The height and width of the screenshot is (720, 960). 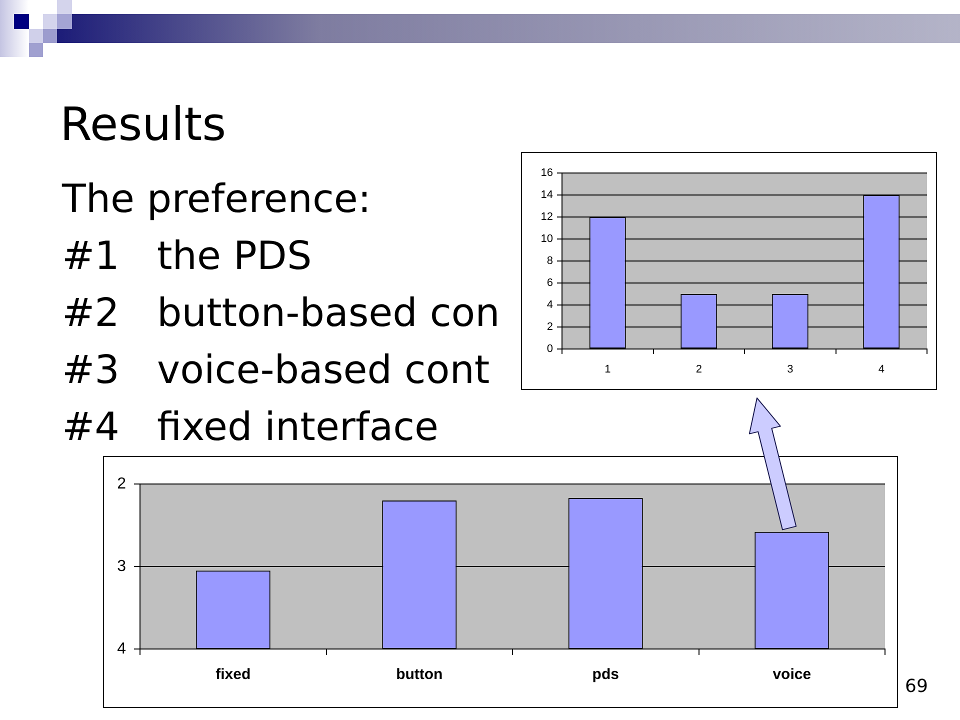 I want to click on y-tick-label: 6, so click(x=549, y=283).